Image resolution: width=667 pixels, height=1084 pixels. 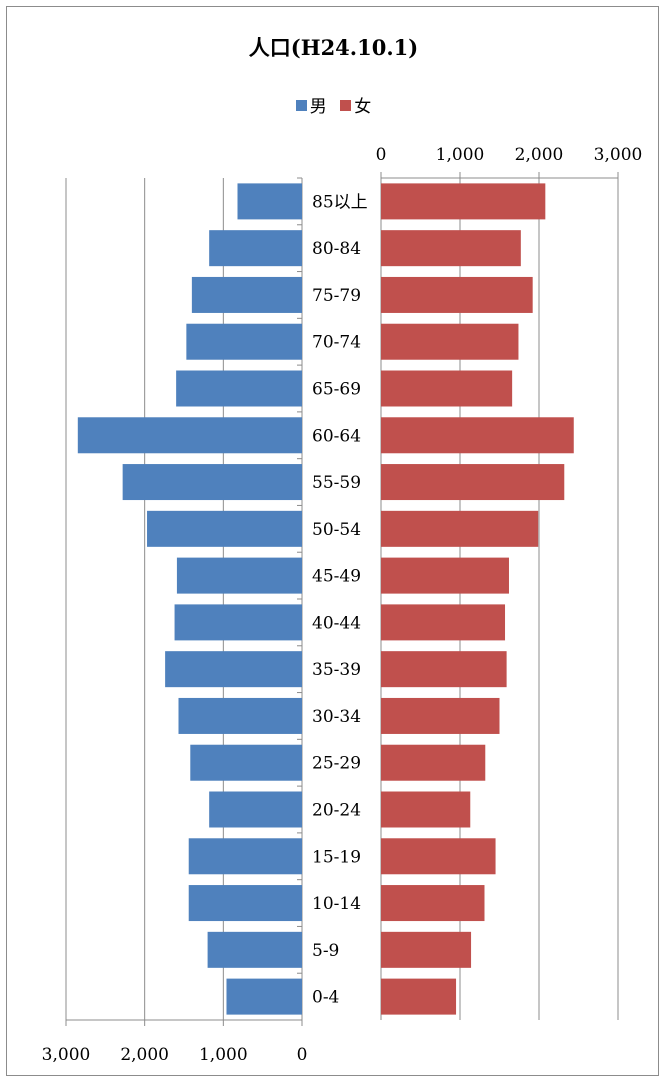 What do you see at coordinates (318, 107) in the screenshot?
I see `legend-label-male: 男` at bounding box center [318, 107].